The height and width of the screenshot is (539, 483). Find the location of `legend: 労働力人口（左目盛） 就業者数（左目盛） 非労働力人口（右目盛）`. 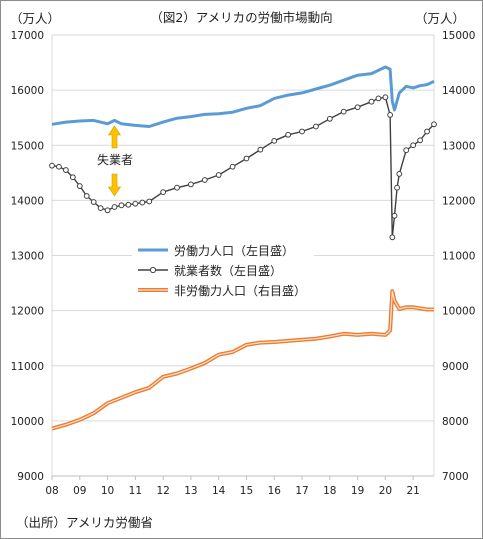

legend: 労働力人口（左目盛） 就業者数（左目盛） 非労働力人口（右目盛） is located at coordinates (223, 270).